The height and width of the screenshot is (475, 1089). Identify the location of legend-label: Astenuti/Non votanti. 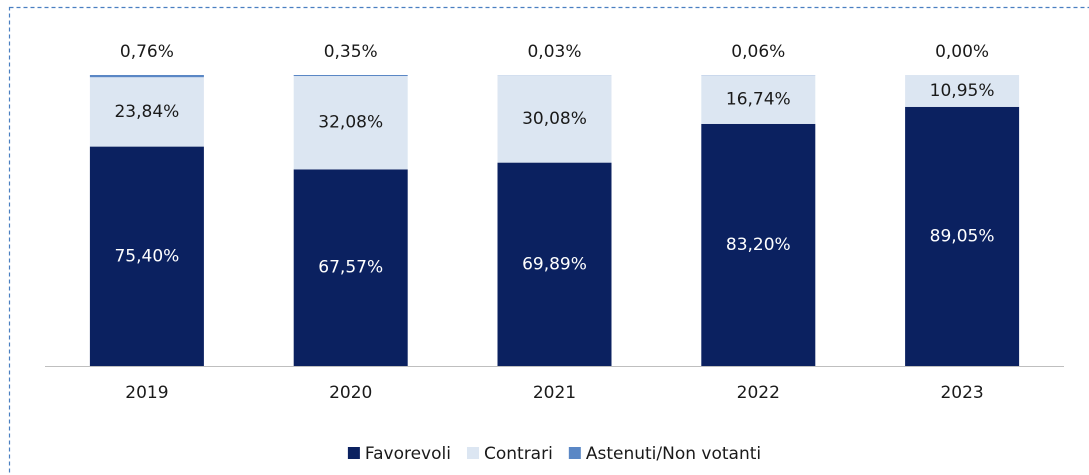
(673, 454).